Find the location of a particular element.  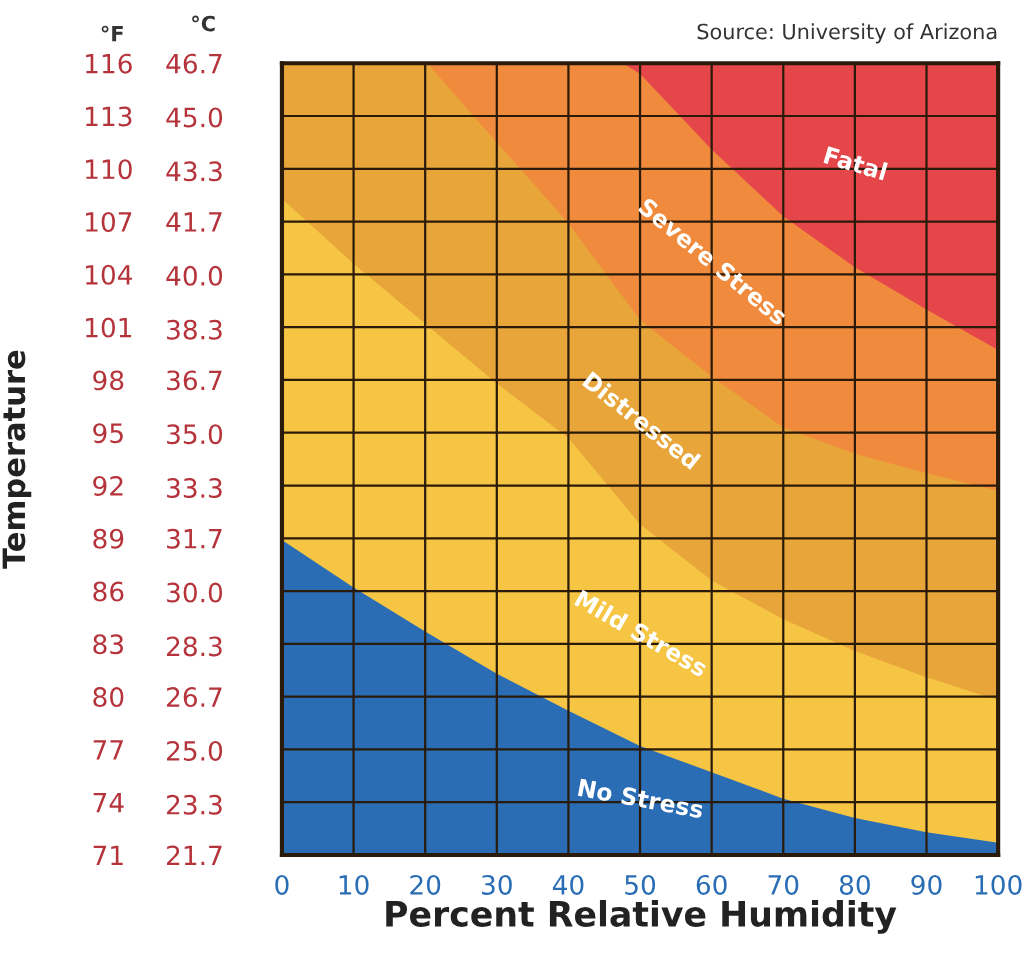

x-tick-label: 60 is located at coordinates (711, 884).